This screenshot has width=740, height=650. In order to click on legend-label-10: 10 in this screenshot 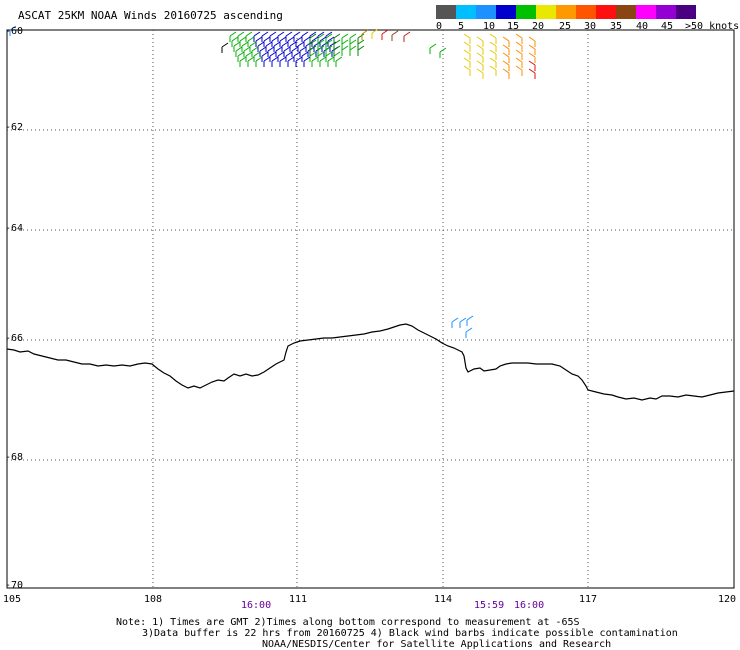, I will do `click(489, 26)`.